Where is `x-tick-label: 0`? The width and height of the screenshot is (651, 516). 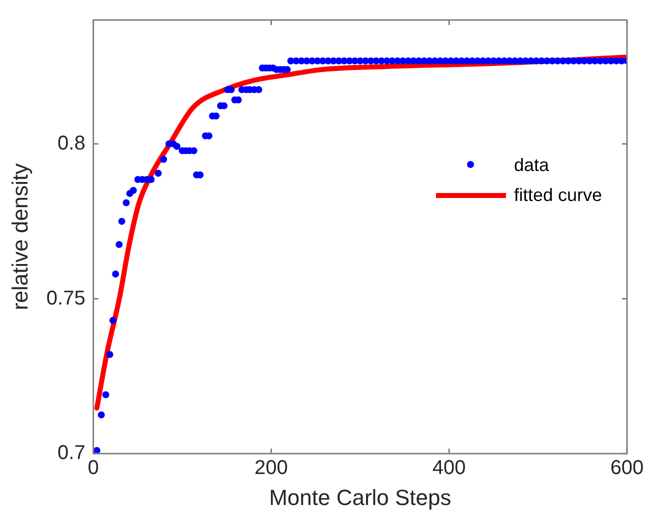 x-tick-label: 0 is located at coordinates (93, 468).